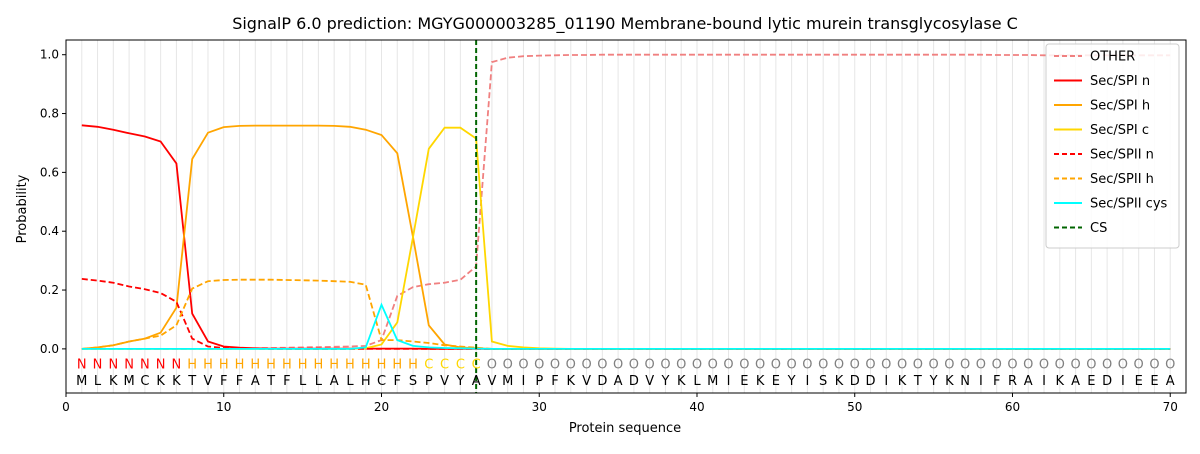  I want to click on legend-box, so click(1112, 146).